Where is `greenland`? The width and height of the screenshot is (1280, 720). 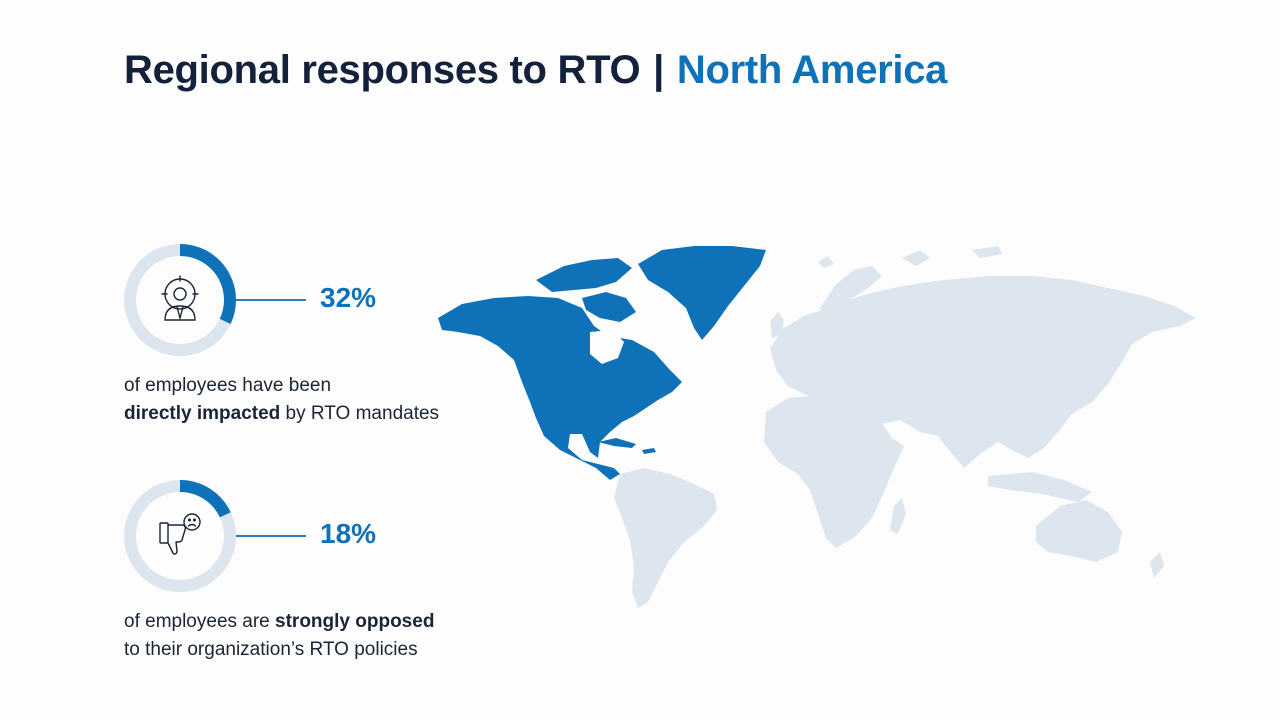 greenland is located at coordinates (702, 293).